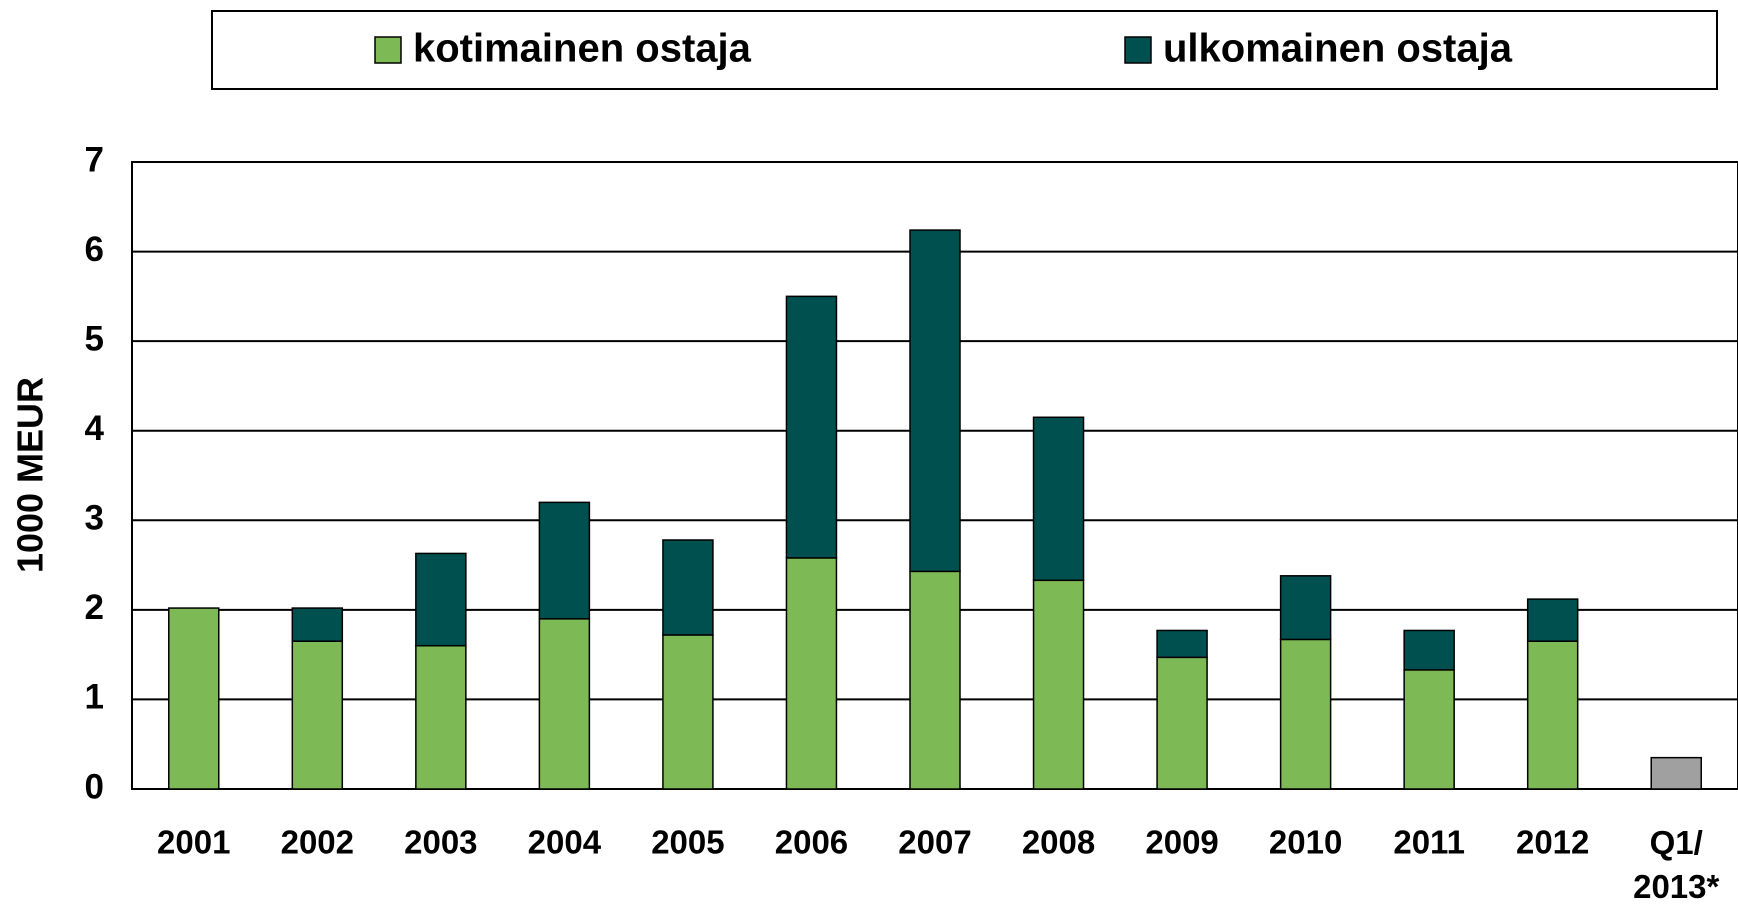 This screenshot has height=906, width=1738. Describe the element at coordinates (30, 475) in the screenshot. I see `y-axis-label: 1000 MEUR` at that location.